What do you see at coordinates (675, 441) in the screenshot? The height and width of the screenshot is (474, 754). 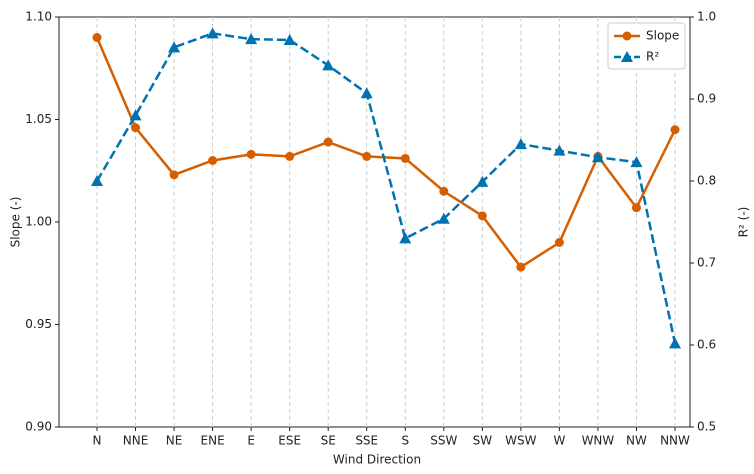 I see `x-tick-label: NNW` at bounding box center [675, 441].